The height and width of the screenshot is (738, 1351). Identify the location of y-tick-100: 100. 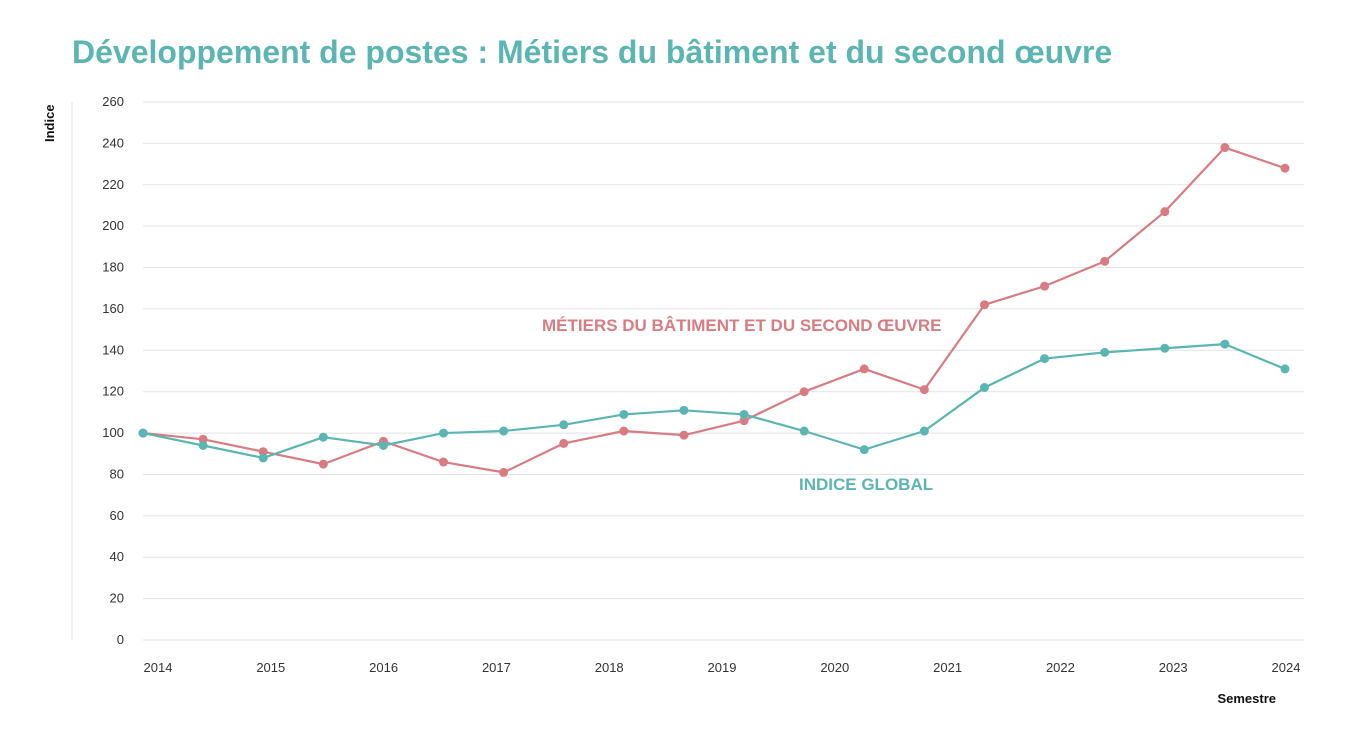
(113, 432).